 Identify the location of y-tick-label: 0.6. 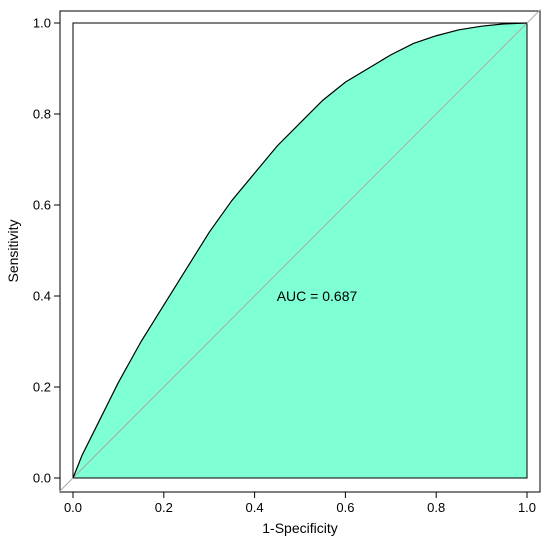
(42, 205).